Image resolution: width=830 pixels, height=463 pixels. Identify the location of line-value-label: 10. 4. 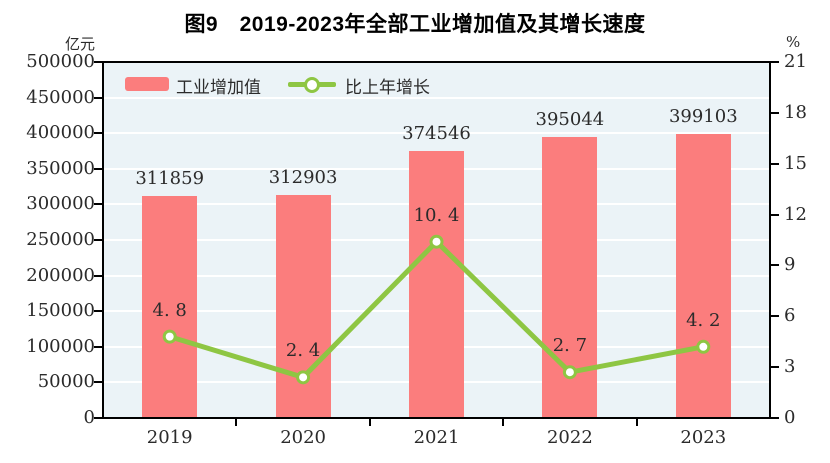
(436, 215).